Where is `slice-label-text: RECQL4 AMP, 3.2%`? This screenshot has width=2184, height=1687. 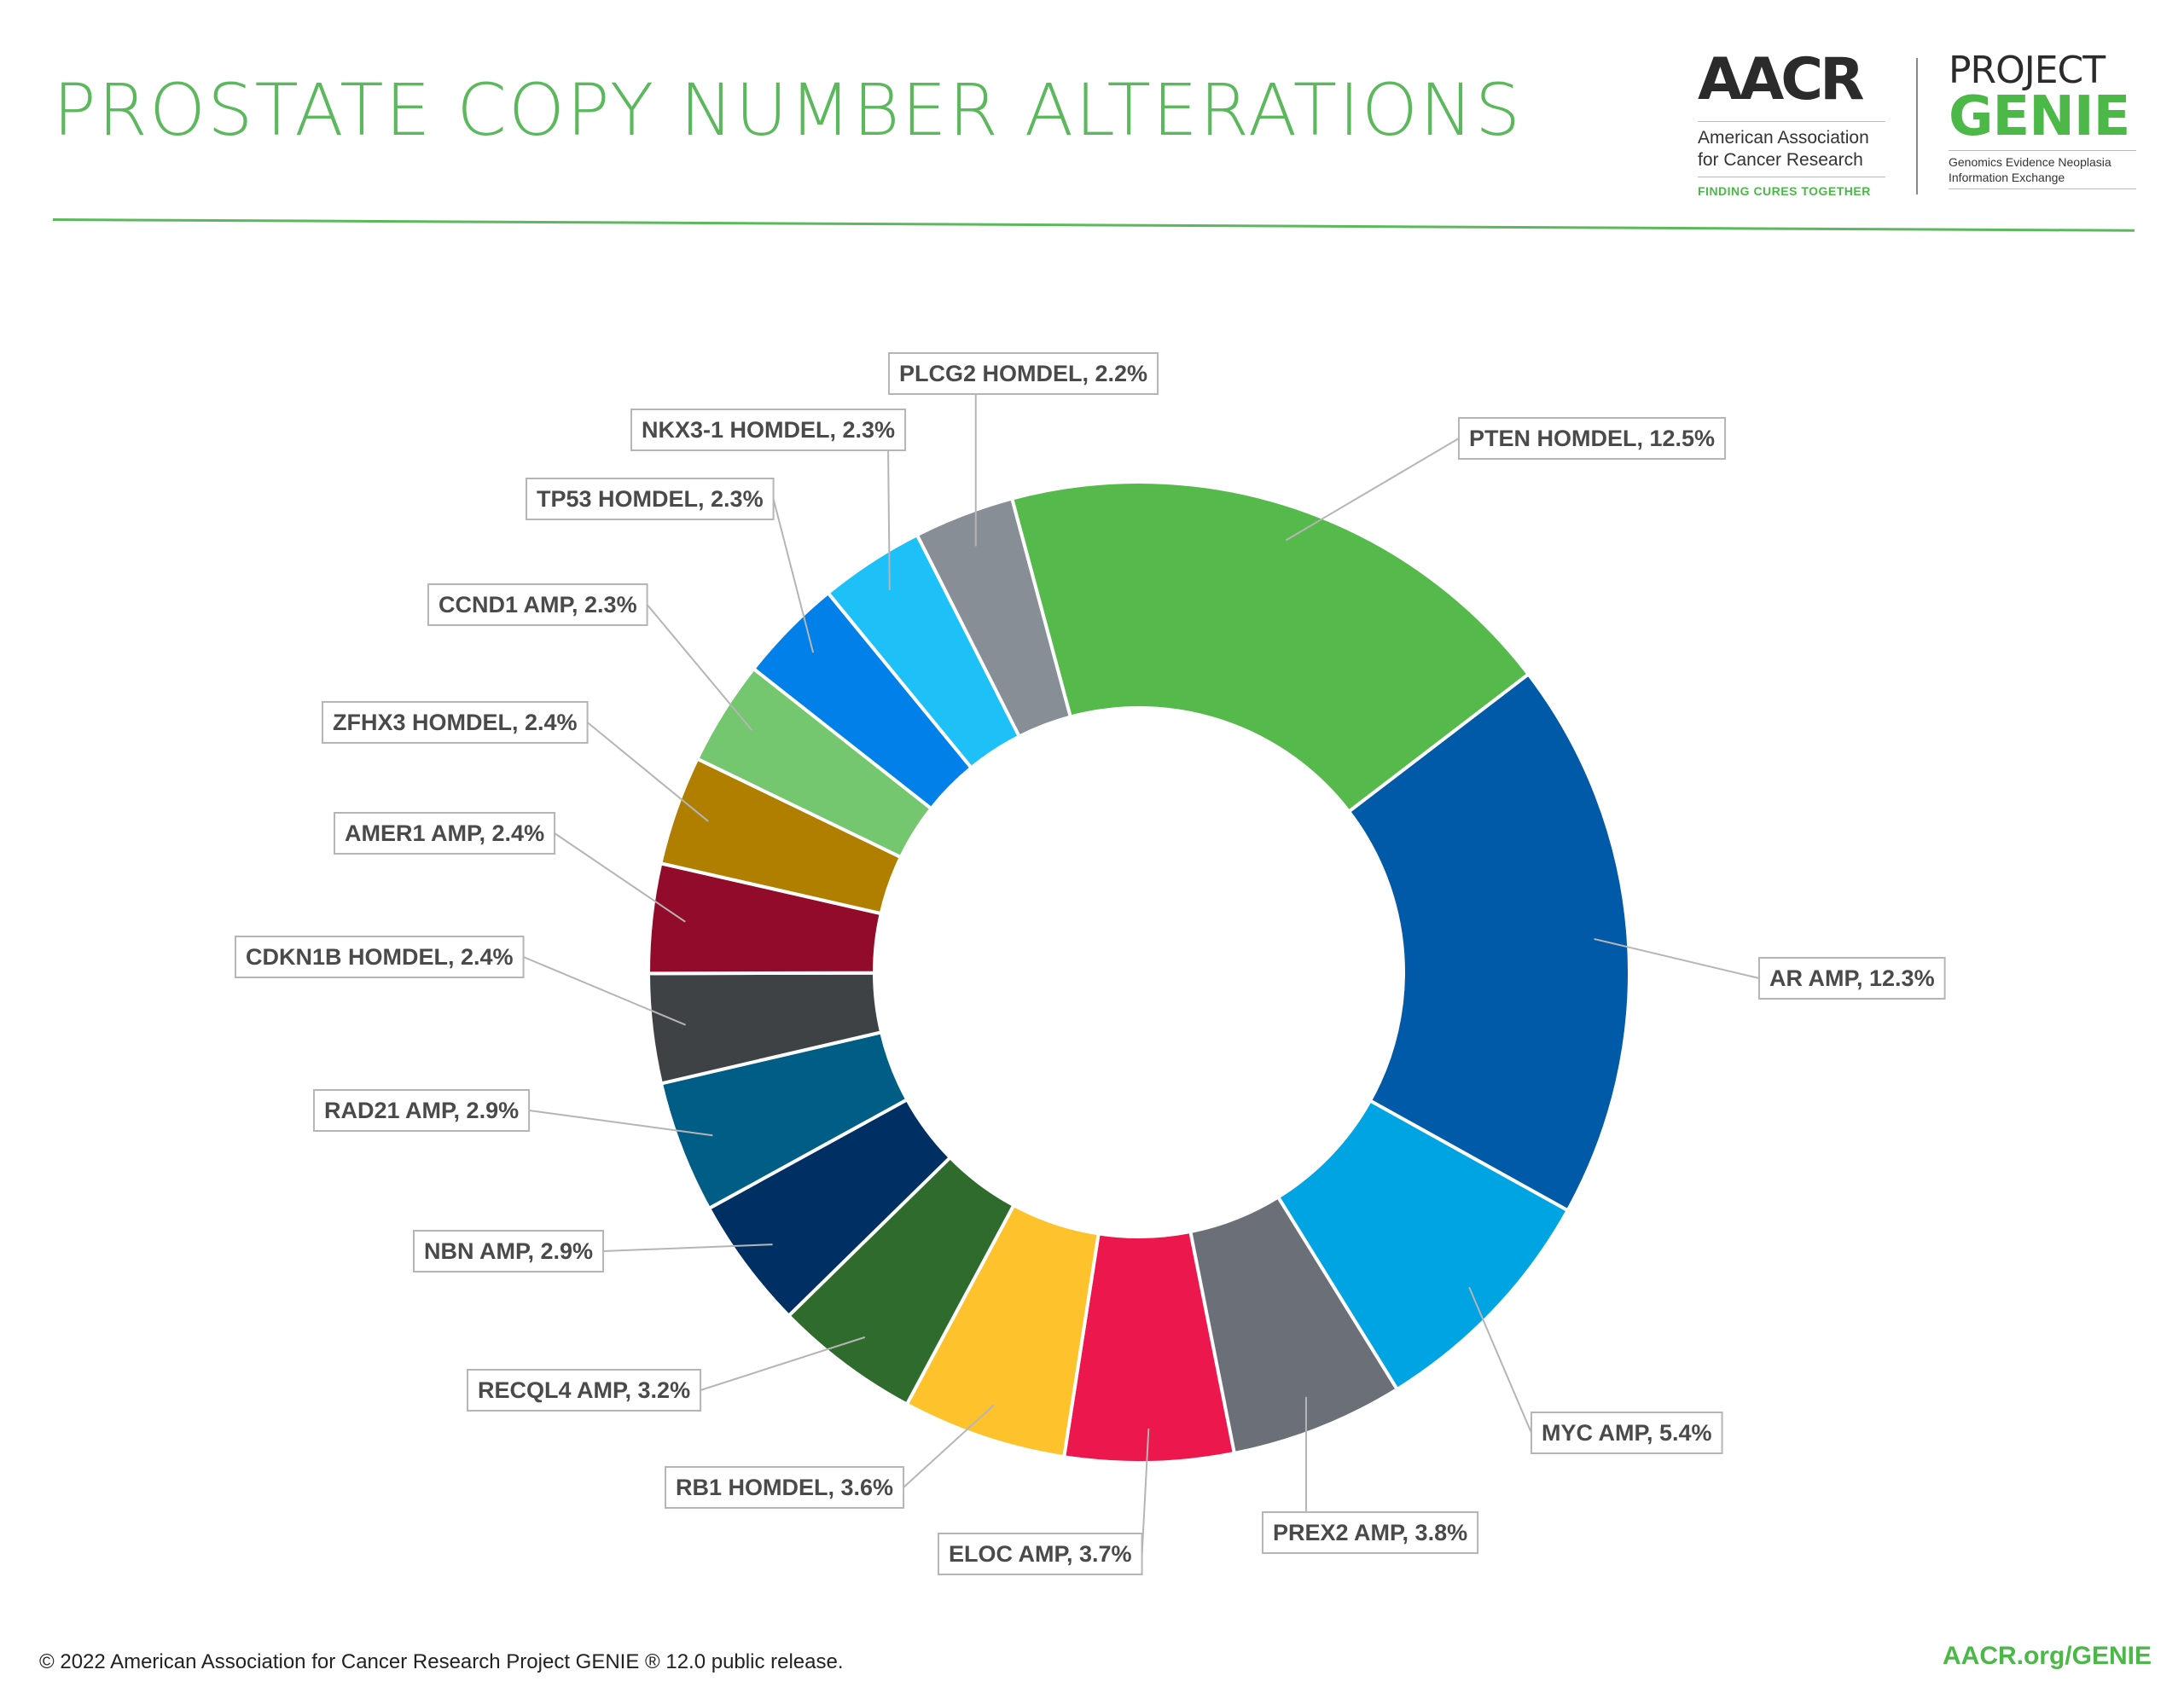 slice-label-text: RECQL4 AMP, 3.2% is located at coordinates (584, 1390).